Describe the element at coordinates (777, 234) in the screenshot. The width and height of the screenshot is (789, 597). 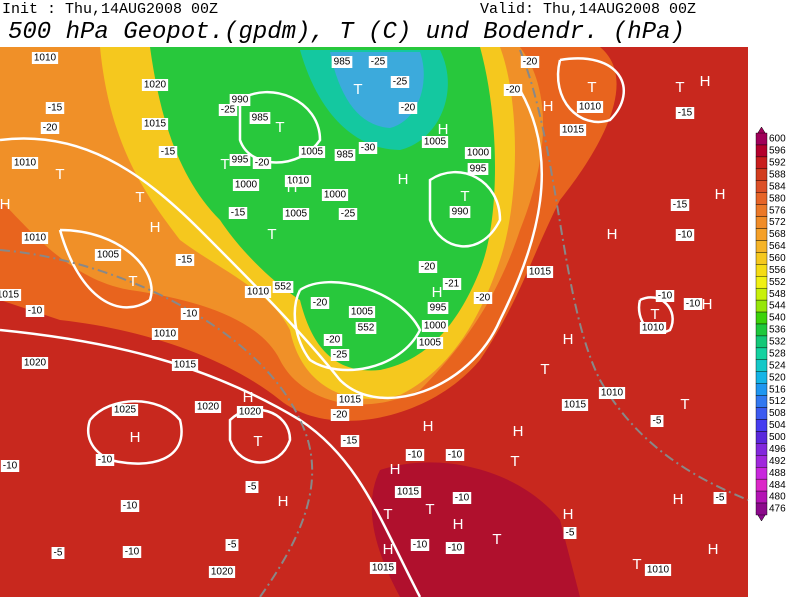
I see `colorbar-label: 568` at that location.